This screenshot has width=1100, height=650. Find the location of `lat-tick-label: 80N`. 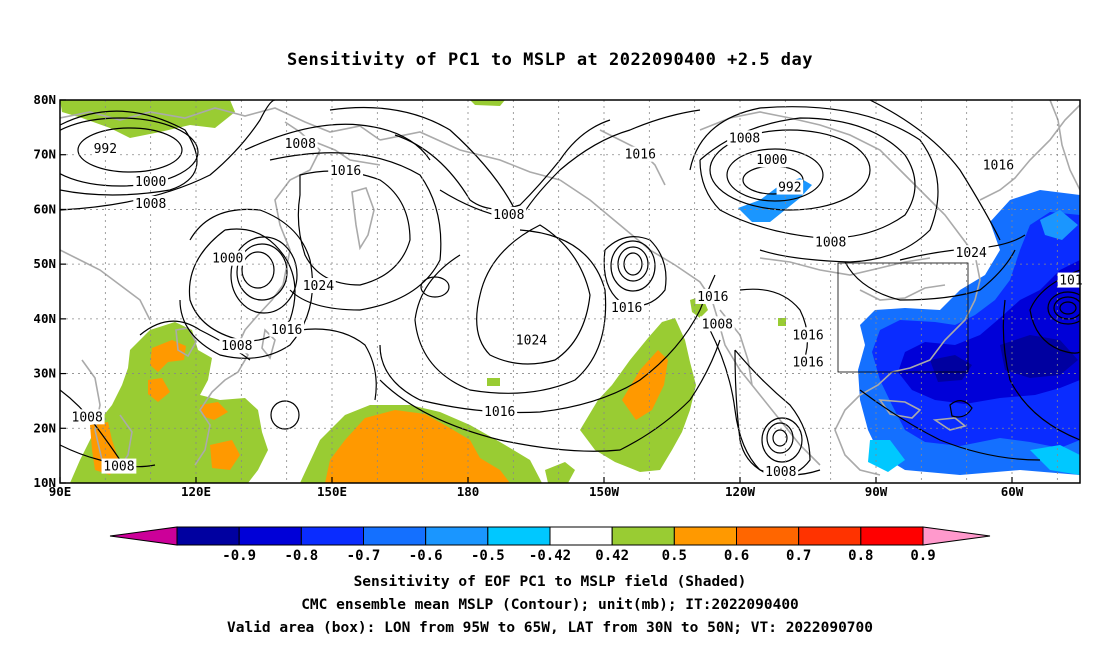

lat-tick-label: 80N is located at coordinates (44, 99).